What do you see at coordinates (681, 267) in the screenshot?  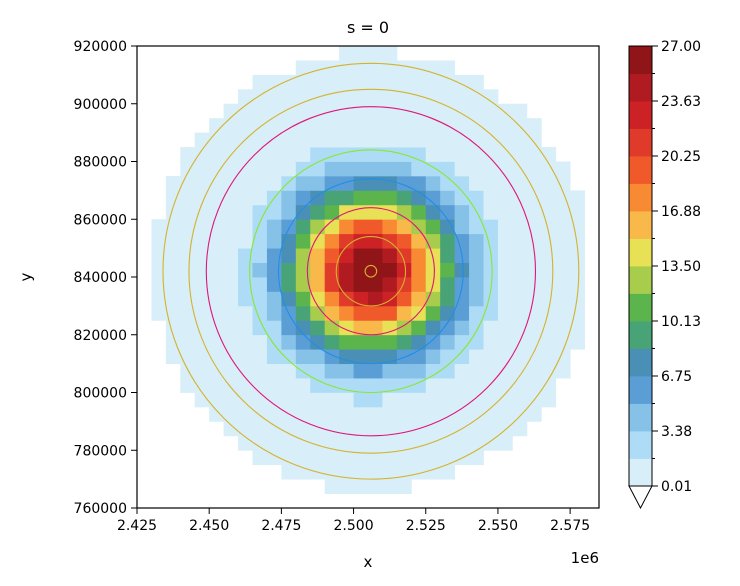 I see `colorbar-tick-label: 13.50` at bounding box center [681, 267].